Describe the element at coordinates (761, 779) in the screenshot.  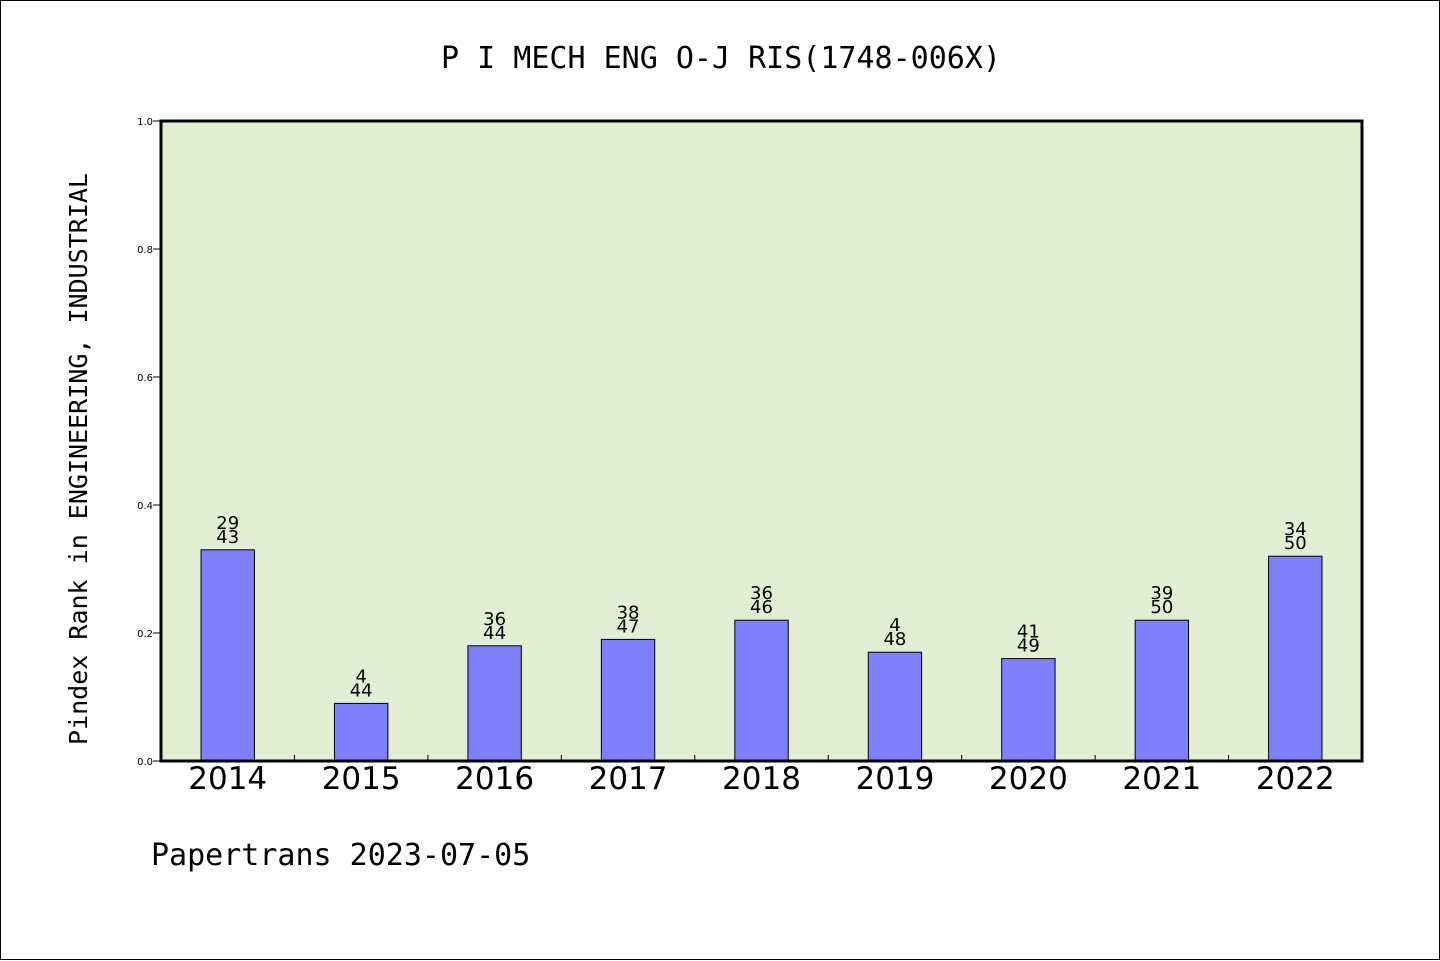
I see `x-tick-label: 2018` at that location.